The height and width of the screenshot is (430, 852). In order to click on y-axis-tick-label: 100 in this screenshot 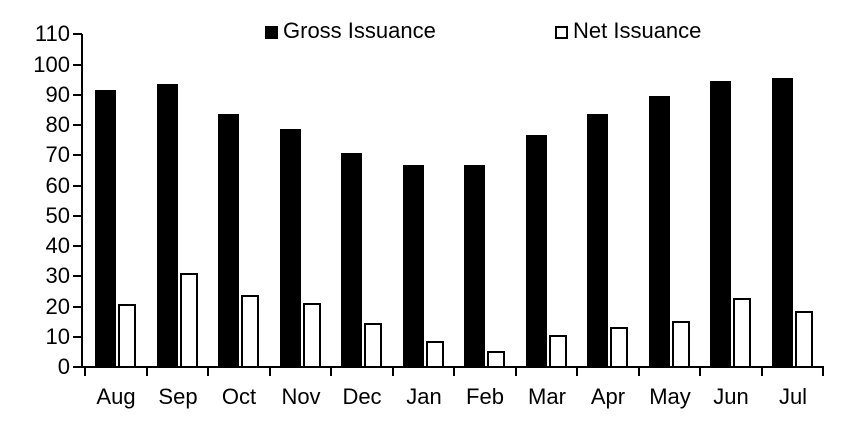, I will do `click(51, 64)`.